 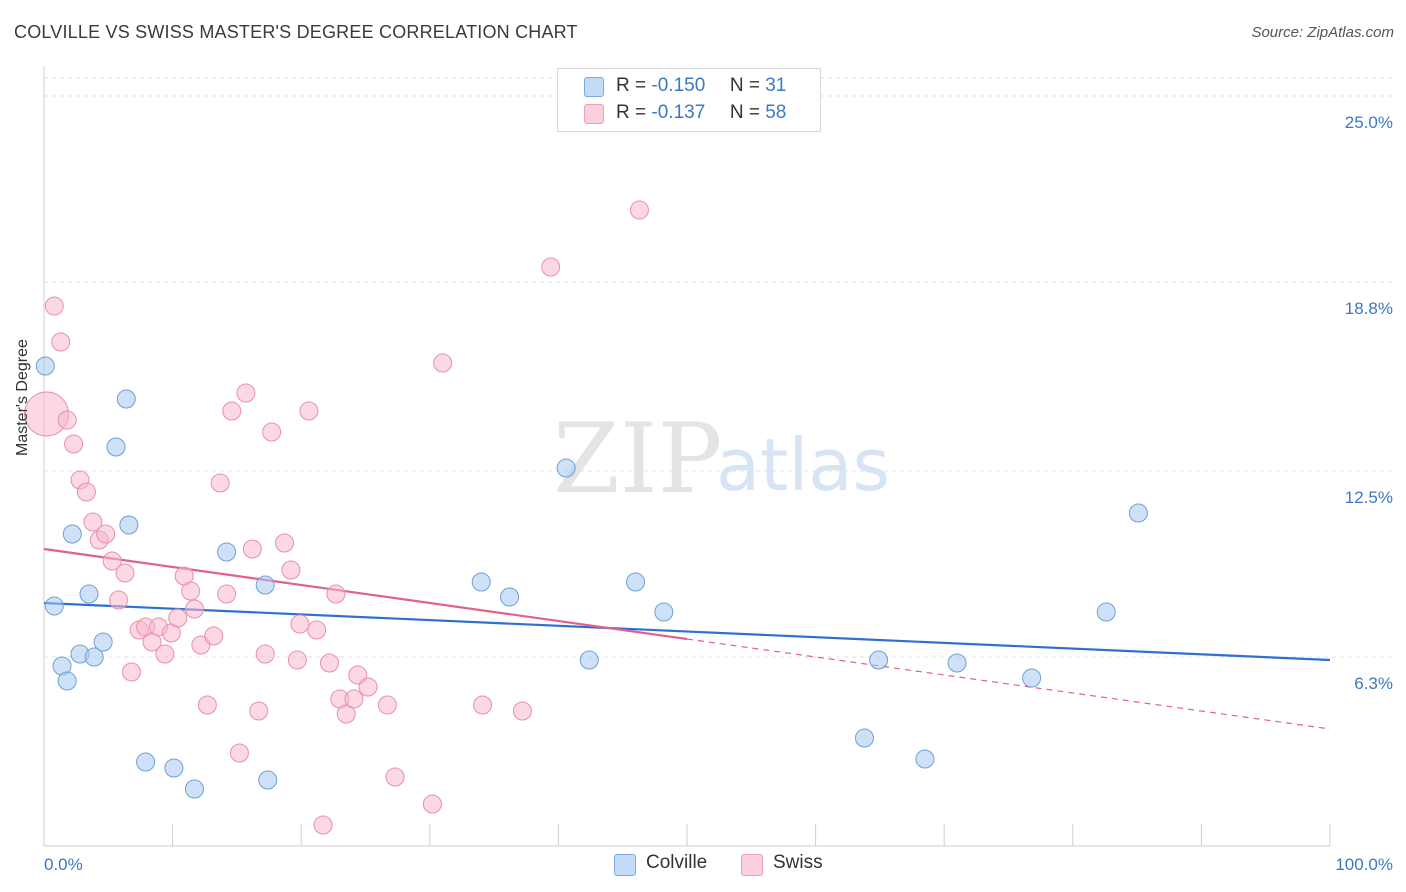 What do you see at coordinates (1322, 32) in the screenshot?
I see `source-label: Source: ZipAtlas.com` at bounding box center [1322, 32].